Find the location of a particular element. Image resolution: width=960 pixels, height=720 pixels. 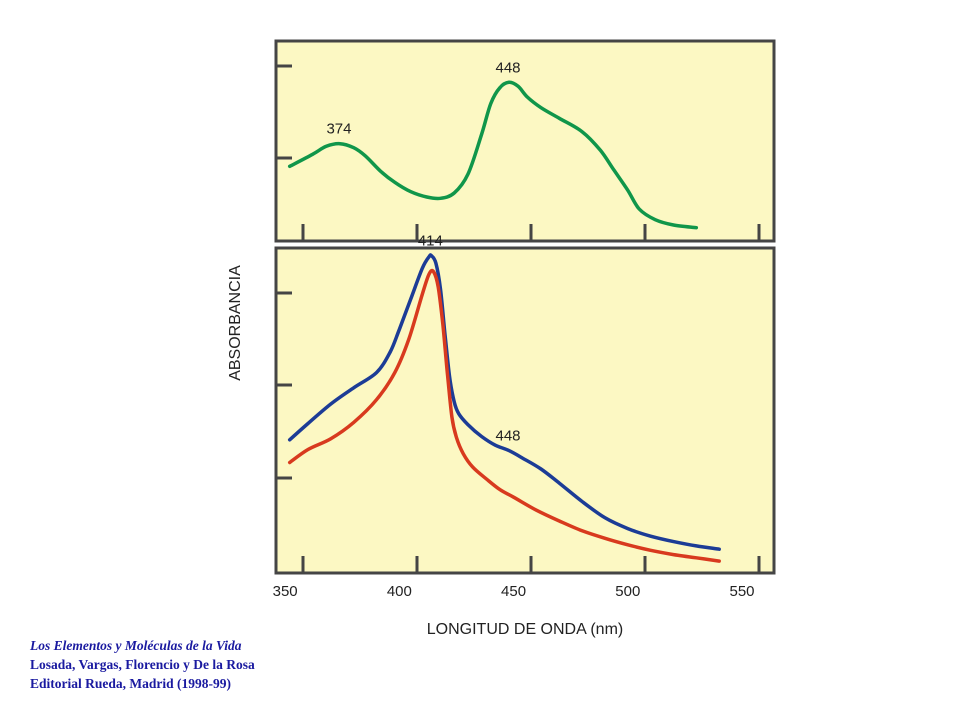

caption-authors: Losada, Vargas, Florencio y De la Rosa is located at coordinates (142, 664).